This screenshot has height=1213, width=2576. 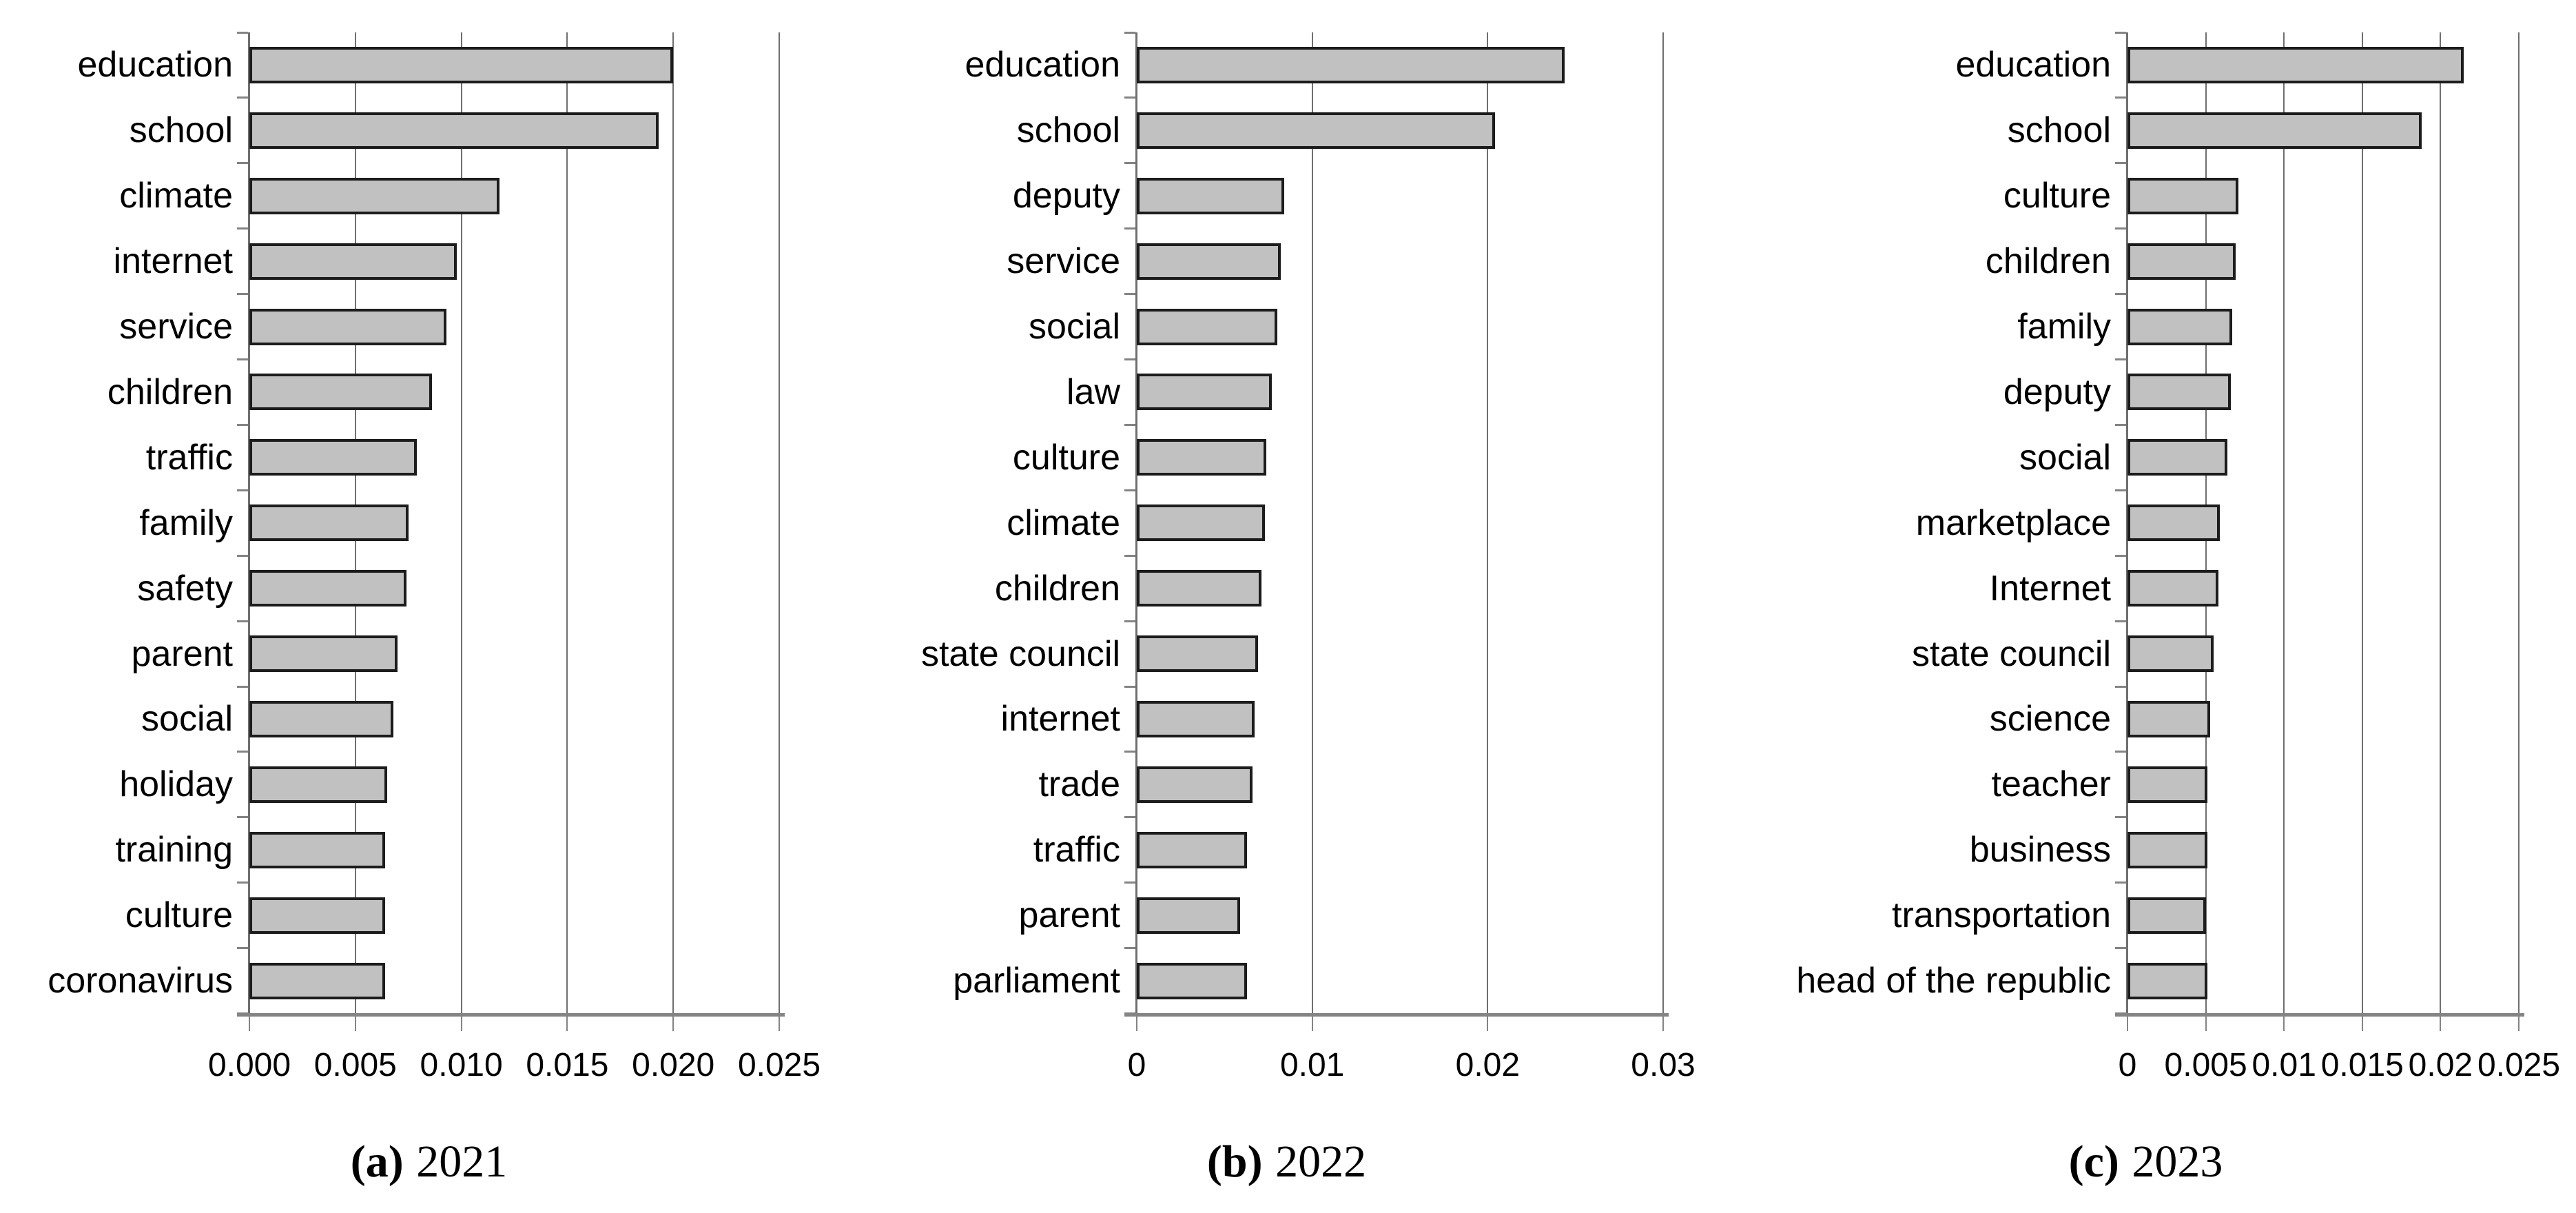 I want to click on caption-year-2021: 2021, so click(x=462, y=1161).